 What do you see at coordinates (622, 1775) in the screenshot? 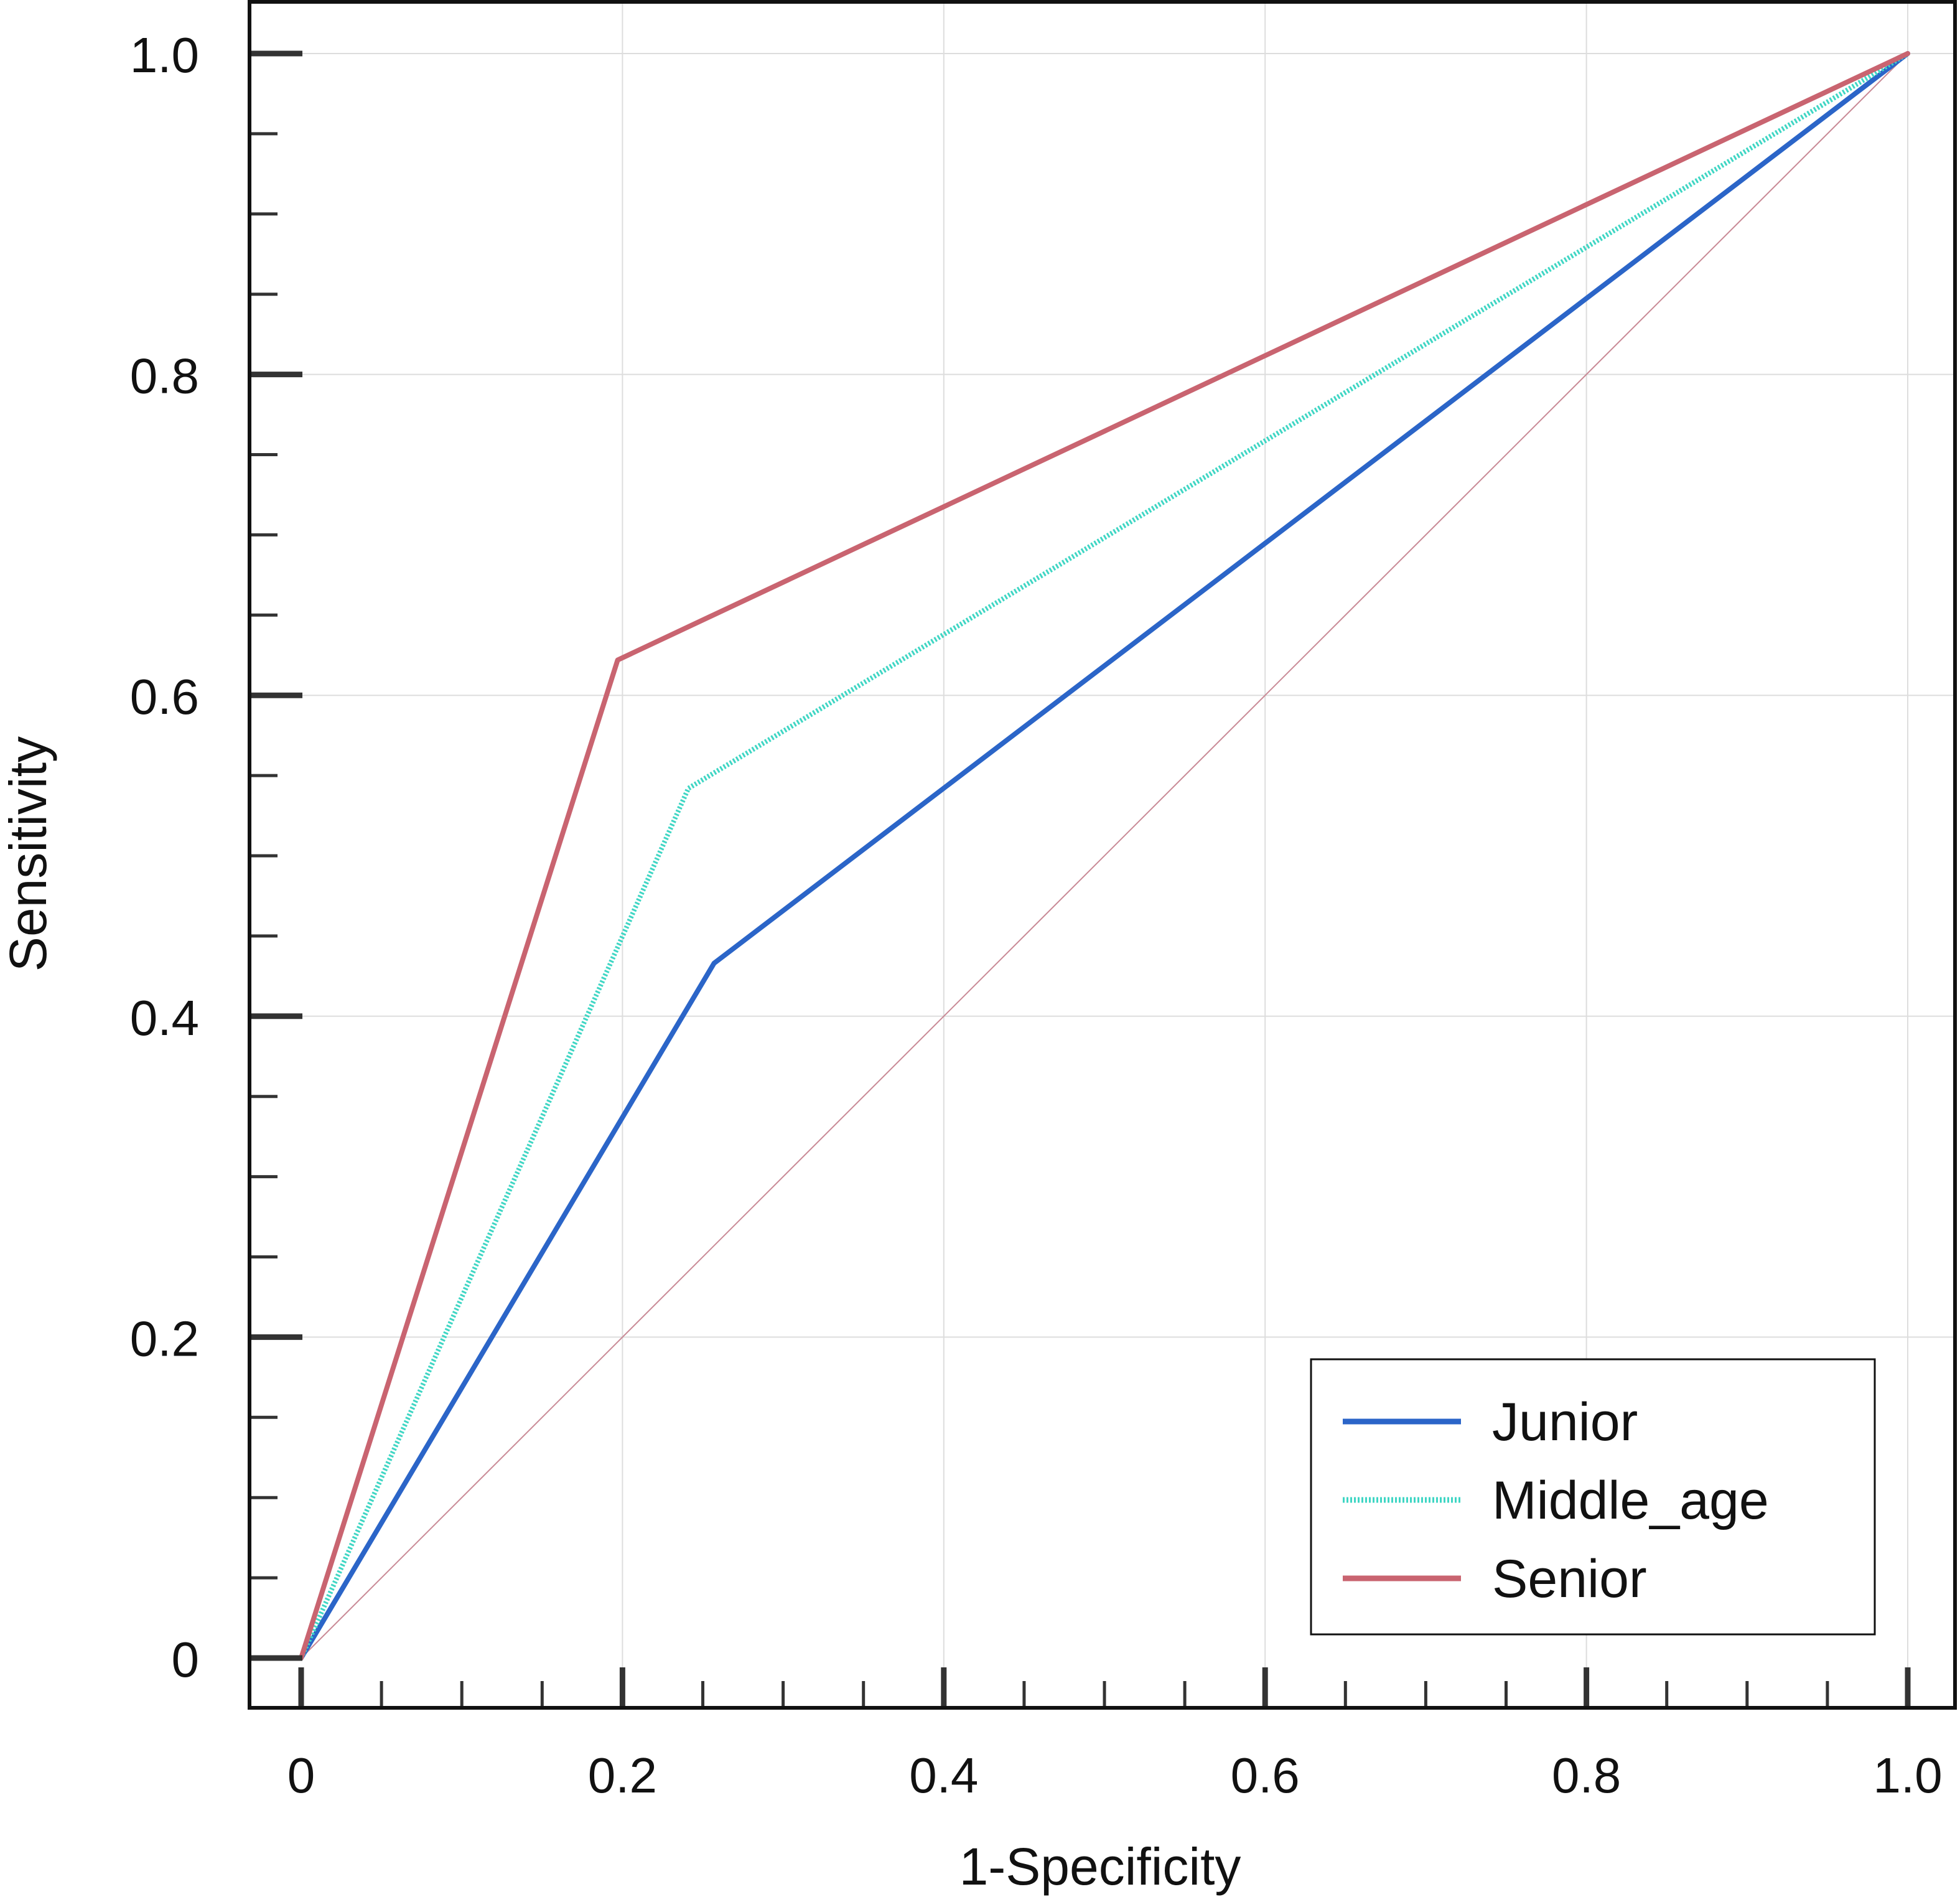
I see `x-tick-label: 0.2` at bounding box center [622, 1775].